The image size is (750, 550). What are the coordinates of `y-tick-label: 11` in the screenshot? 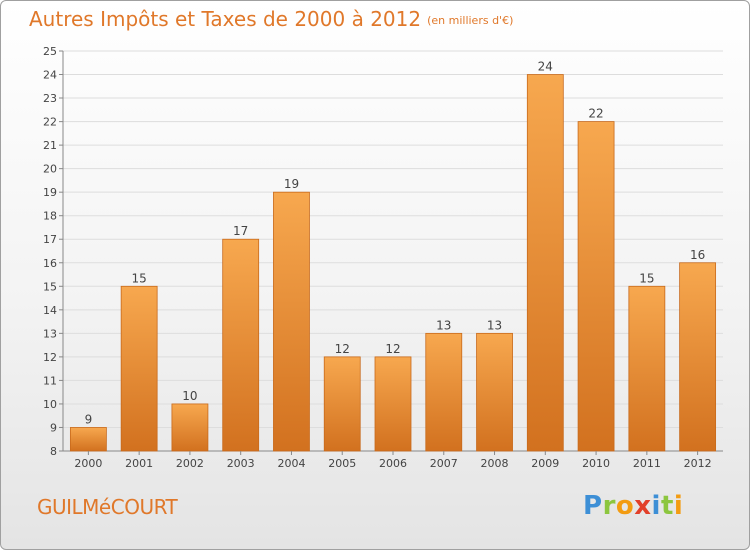 It's located at (50, 380).